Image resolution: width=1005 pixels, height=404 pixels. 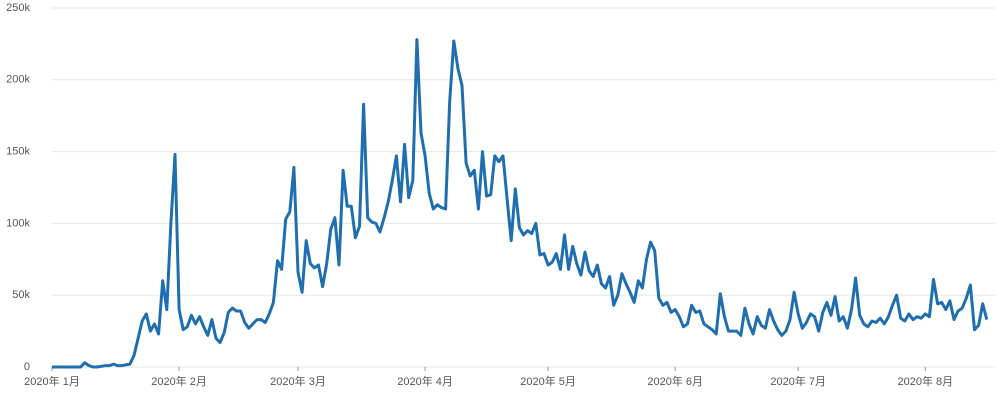 I want to click on x-tick-label: 2020年 6月, so click(x=675, y=381).